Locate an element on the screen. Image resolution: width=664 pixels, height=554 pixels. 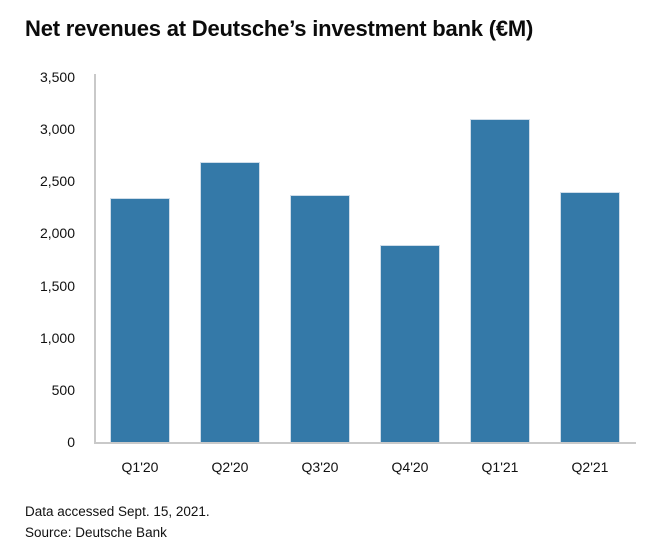
x-tick-label-q4-20: Q4'20 is located at coordinates (410, 467).